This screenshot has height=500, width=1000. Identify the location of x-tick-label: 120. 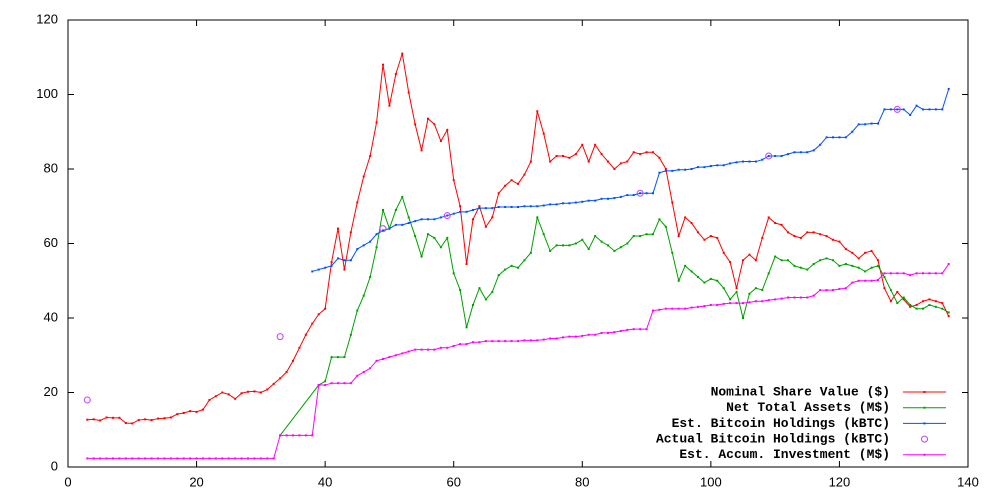
(840, 481).